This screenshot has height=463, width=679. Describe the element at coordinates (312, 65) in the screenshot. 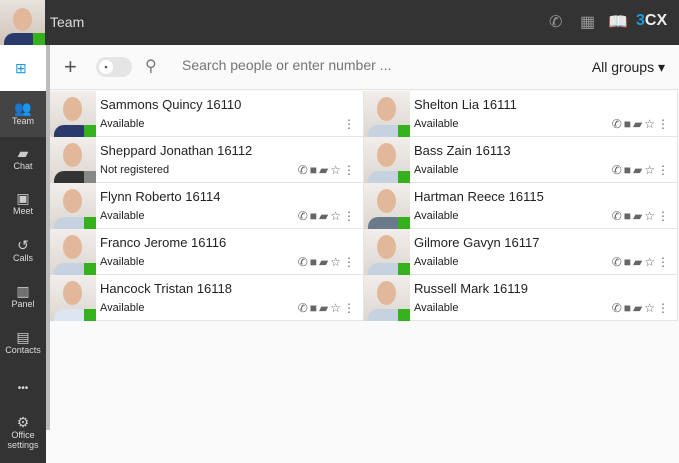

I see `search-input` at that location.